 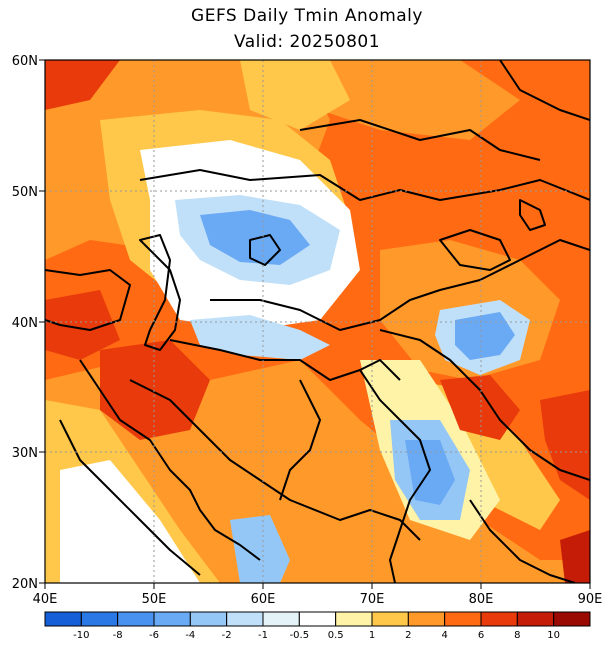 I want to click on border-black-sea, so click(x=88, y=300).